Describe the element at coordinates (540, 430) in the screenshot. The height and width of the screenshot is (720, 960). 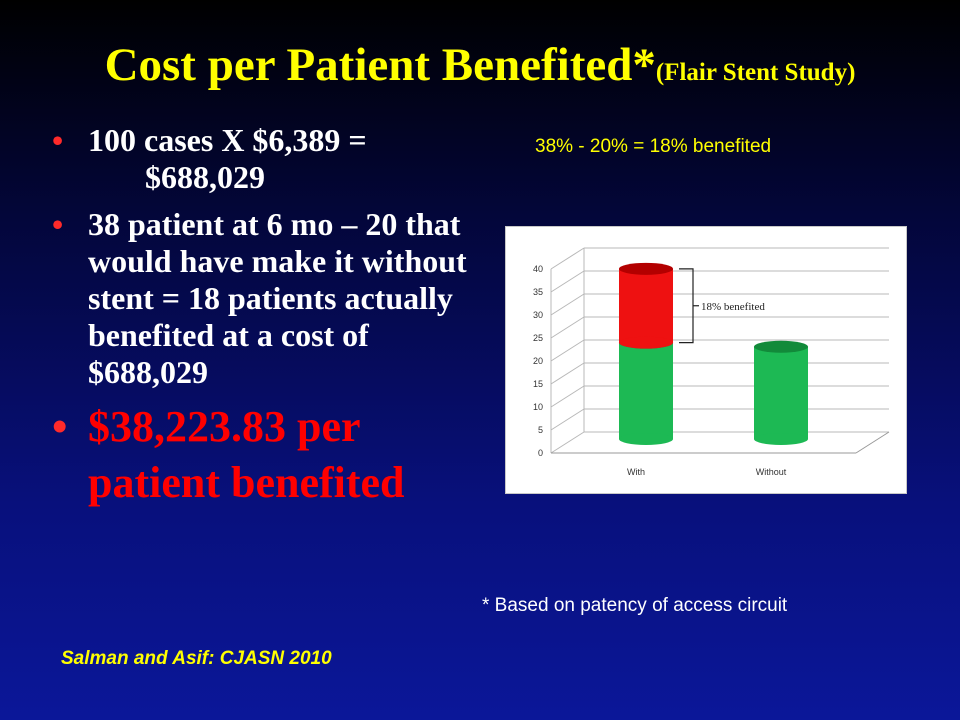
I see `y-tick-label: 5` at that location.